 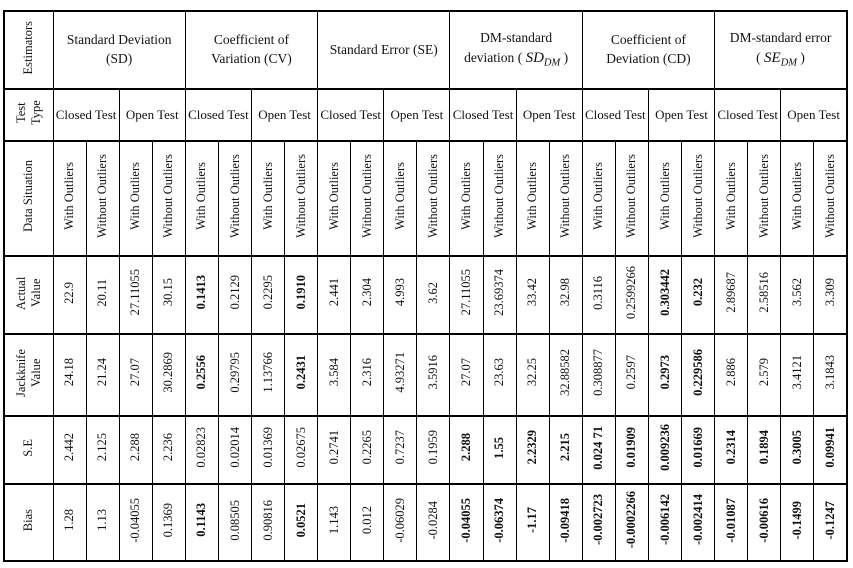 I want to click on cell-value: -1.17, so click(x=532, y=520).